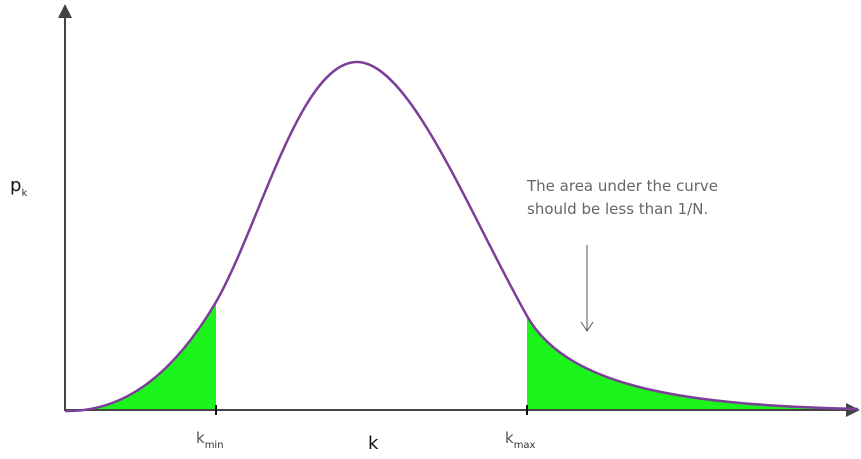  Describe the element at coordinates (617, 209) in the screenshot. I see `annotation-line: should be less than 1/N.` at that location.